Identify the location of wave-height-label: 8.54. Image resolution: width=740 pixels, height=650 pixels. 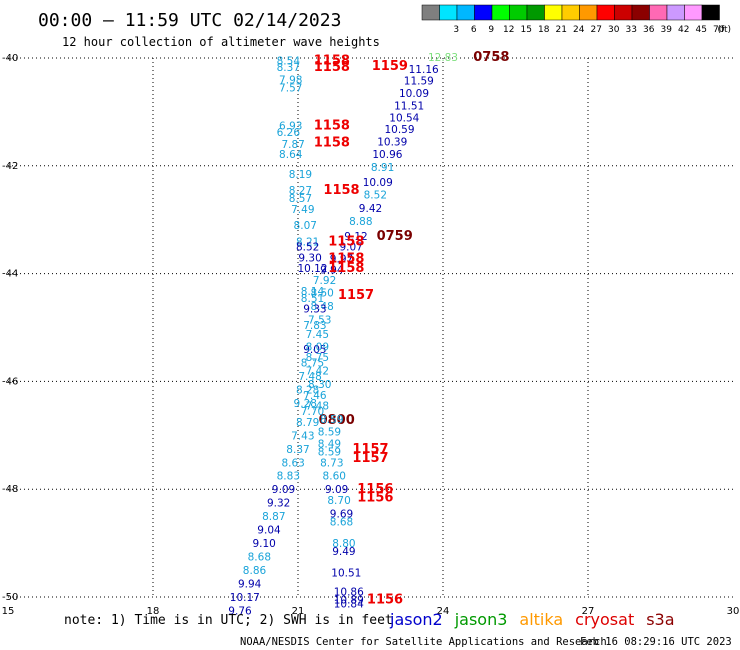
(289, 62).